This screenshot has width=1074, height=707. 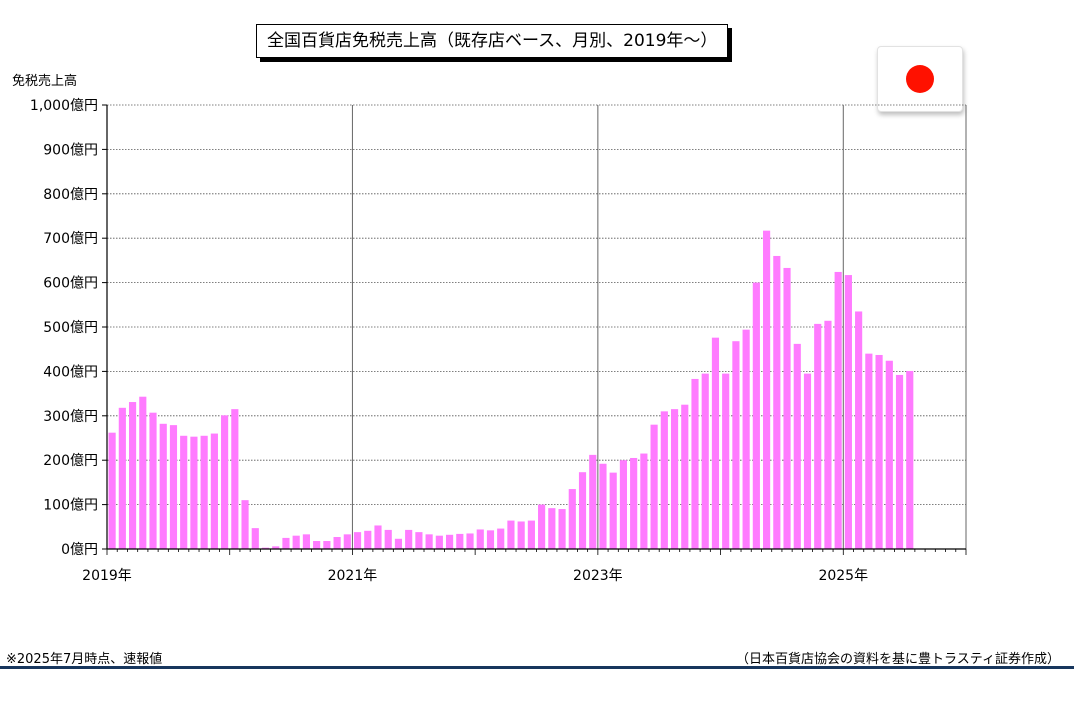 What do you see at coordinates (898, 659) in the screenshot?
I see `source-note: （日本百貨店協会の資料を基に豊トラスティ証券作成）` at bounding box center [898, 659].